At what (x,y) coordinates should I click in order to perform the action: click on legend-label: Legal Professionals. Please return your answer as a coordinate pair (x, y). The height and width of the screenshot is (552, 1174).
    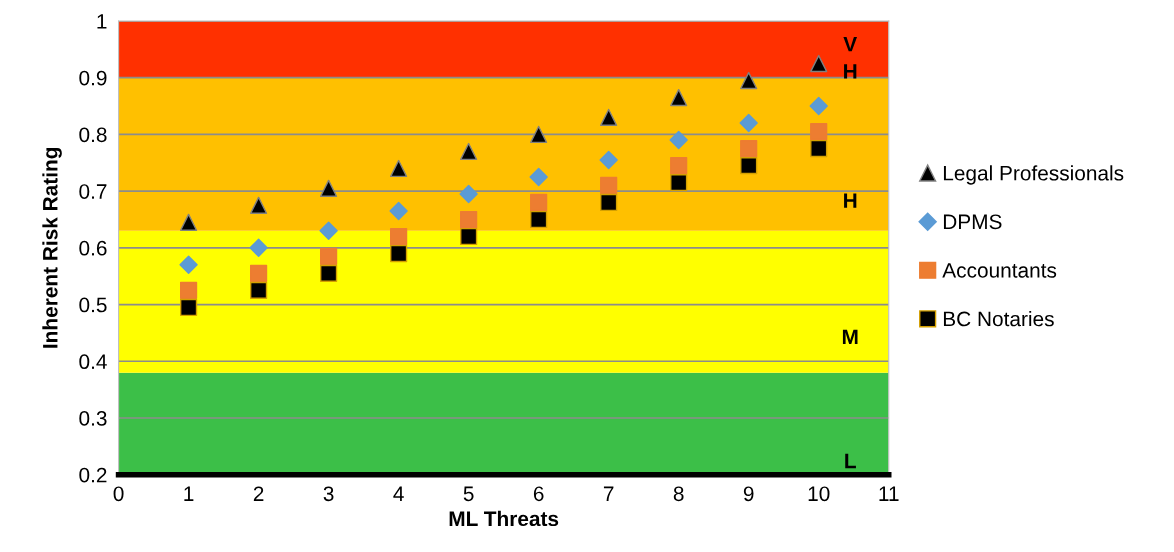
    Looking at the image, I should click on (1033, 175).